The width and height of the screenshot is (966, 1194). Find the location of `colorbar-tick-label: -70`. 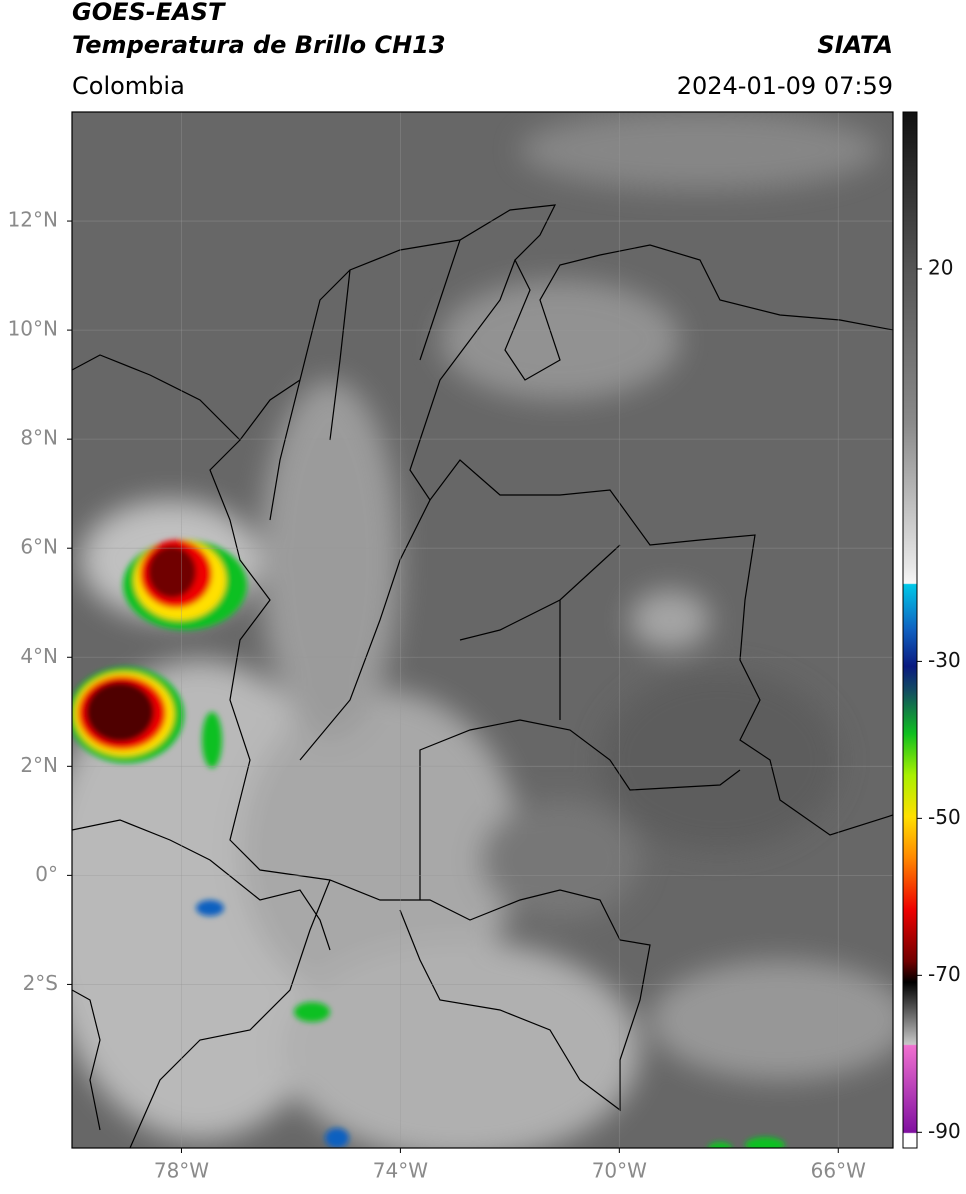

colorbar-tick-label: -70 is located at coordinates (944, 974).